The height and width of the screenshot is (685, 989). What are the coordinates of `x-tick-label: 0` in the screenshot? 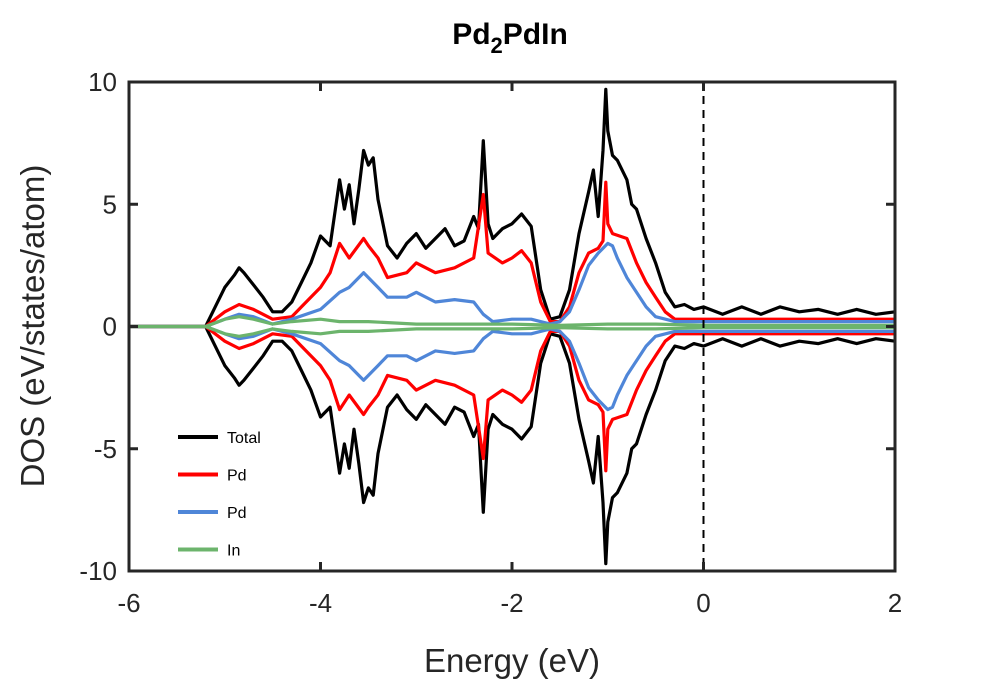 It's located at (703, 603).